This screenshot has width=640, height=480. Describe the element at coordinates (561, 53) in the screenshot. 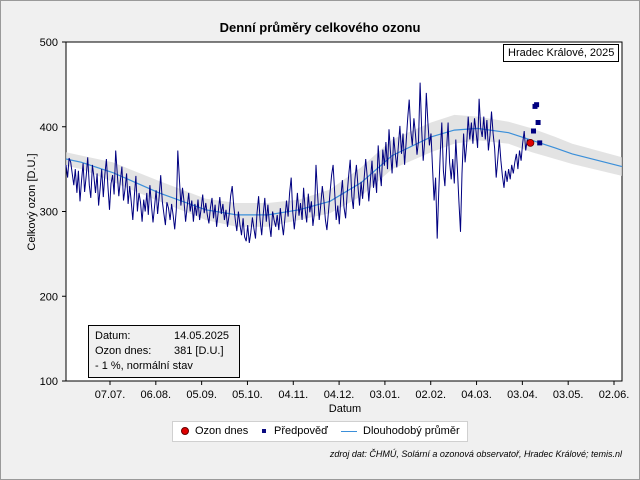

I see `place-label: Hradec Králové, 2025` at that location.